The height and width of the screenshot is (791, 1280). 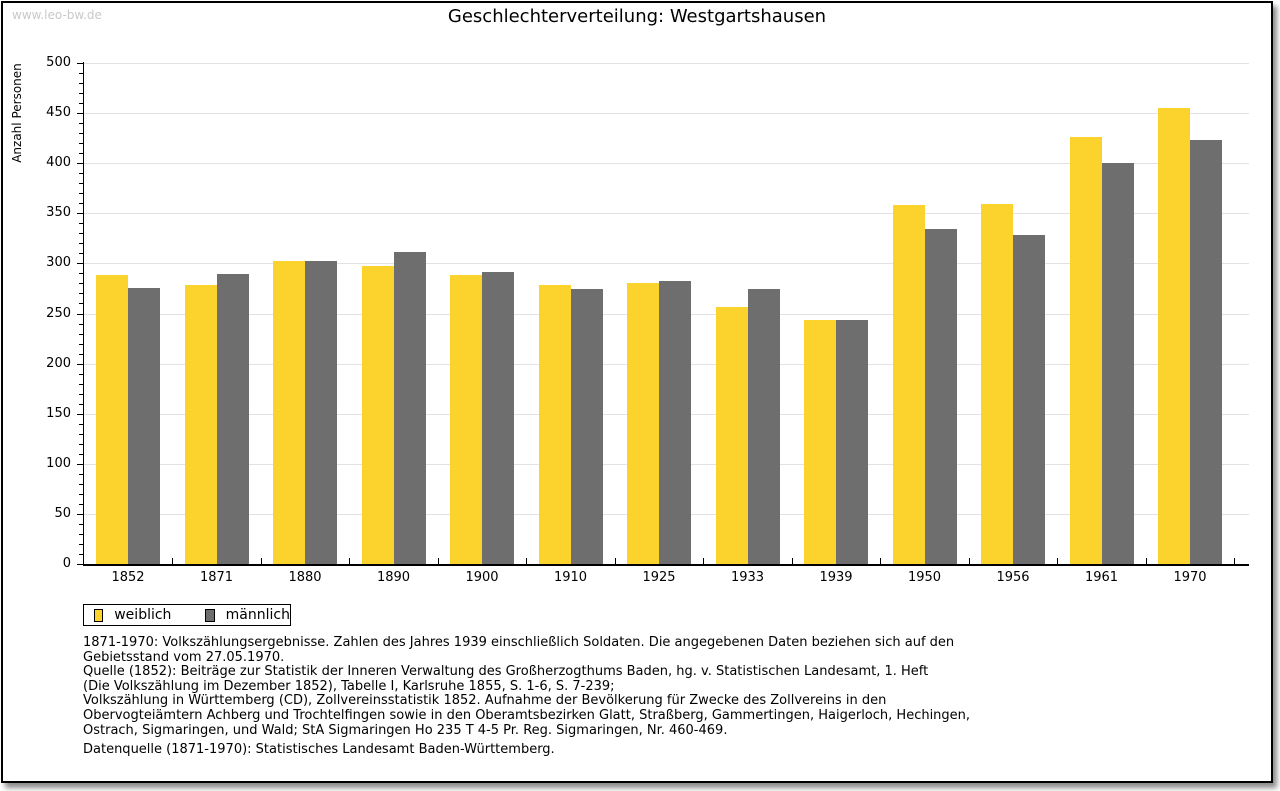 I want to click on page-title: Geschlechterverteilung: Westgartshausen, so click(x=637, y=16).